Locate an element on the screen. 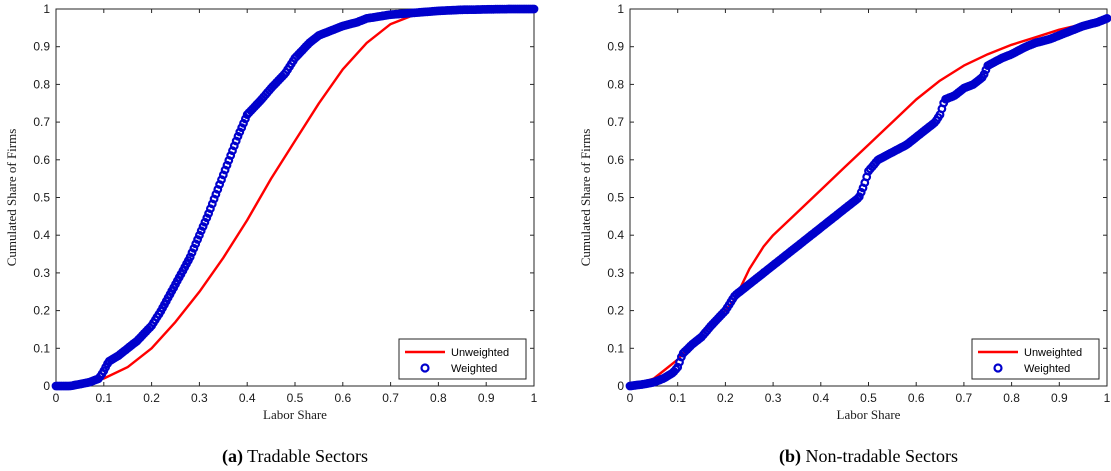 The image size is (1111, 471). panel-caption-tag: (a) is located at coordinates (232, 456).